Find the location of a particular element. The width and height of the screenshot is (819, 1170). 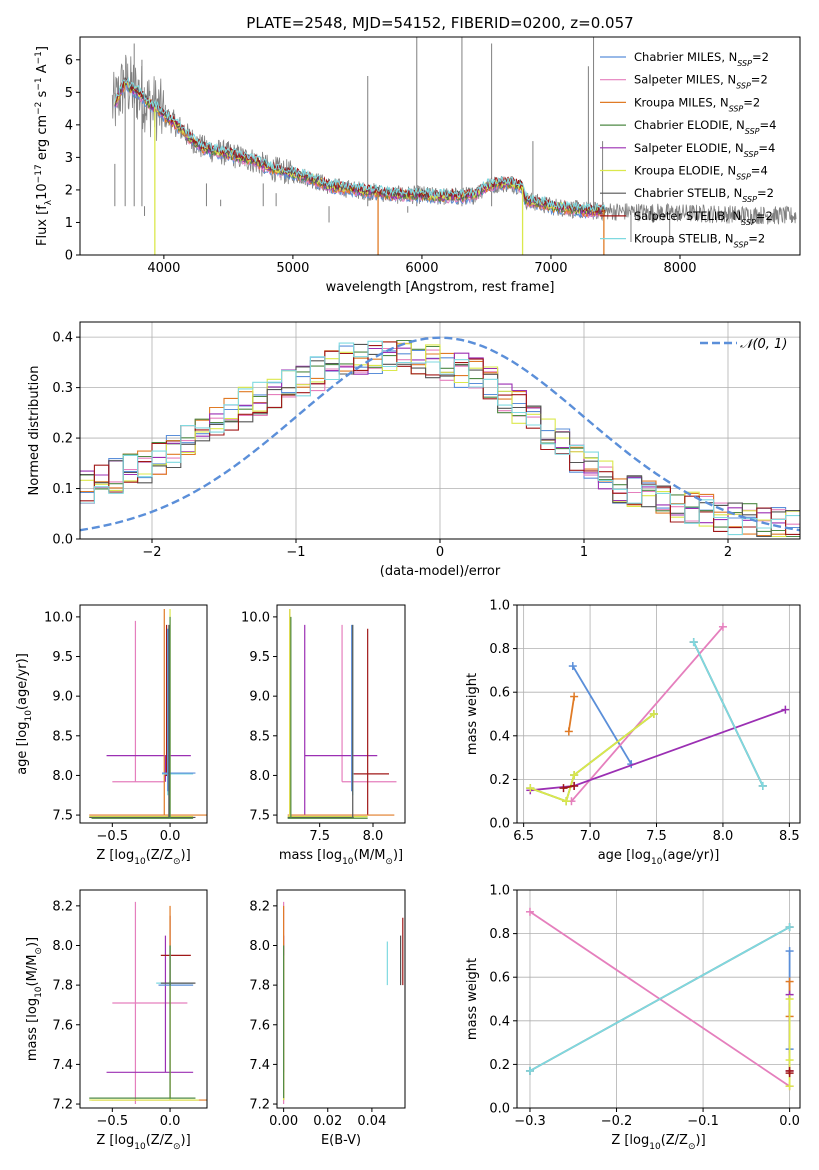

x-tick-label: −0.2 is located at coordinates (617, 1121).